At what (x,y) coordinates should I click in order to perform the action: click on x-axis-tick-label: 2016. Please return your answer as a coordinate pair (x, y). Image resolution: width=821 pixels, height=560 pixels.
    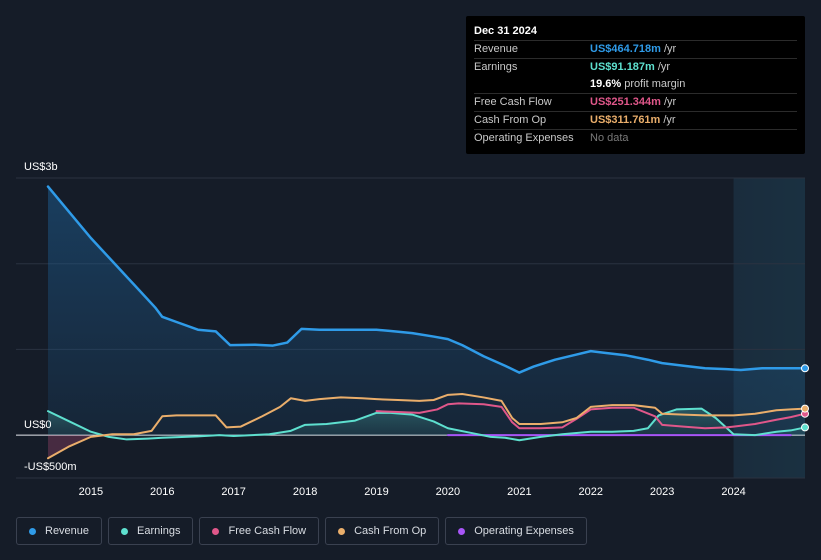
    Looking at the image, I should click on (162, 492).